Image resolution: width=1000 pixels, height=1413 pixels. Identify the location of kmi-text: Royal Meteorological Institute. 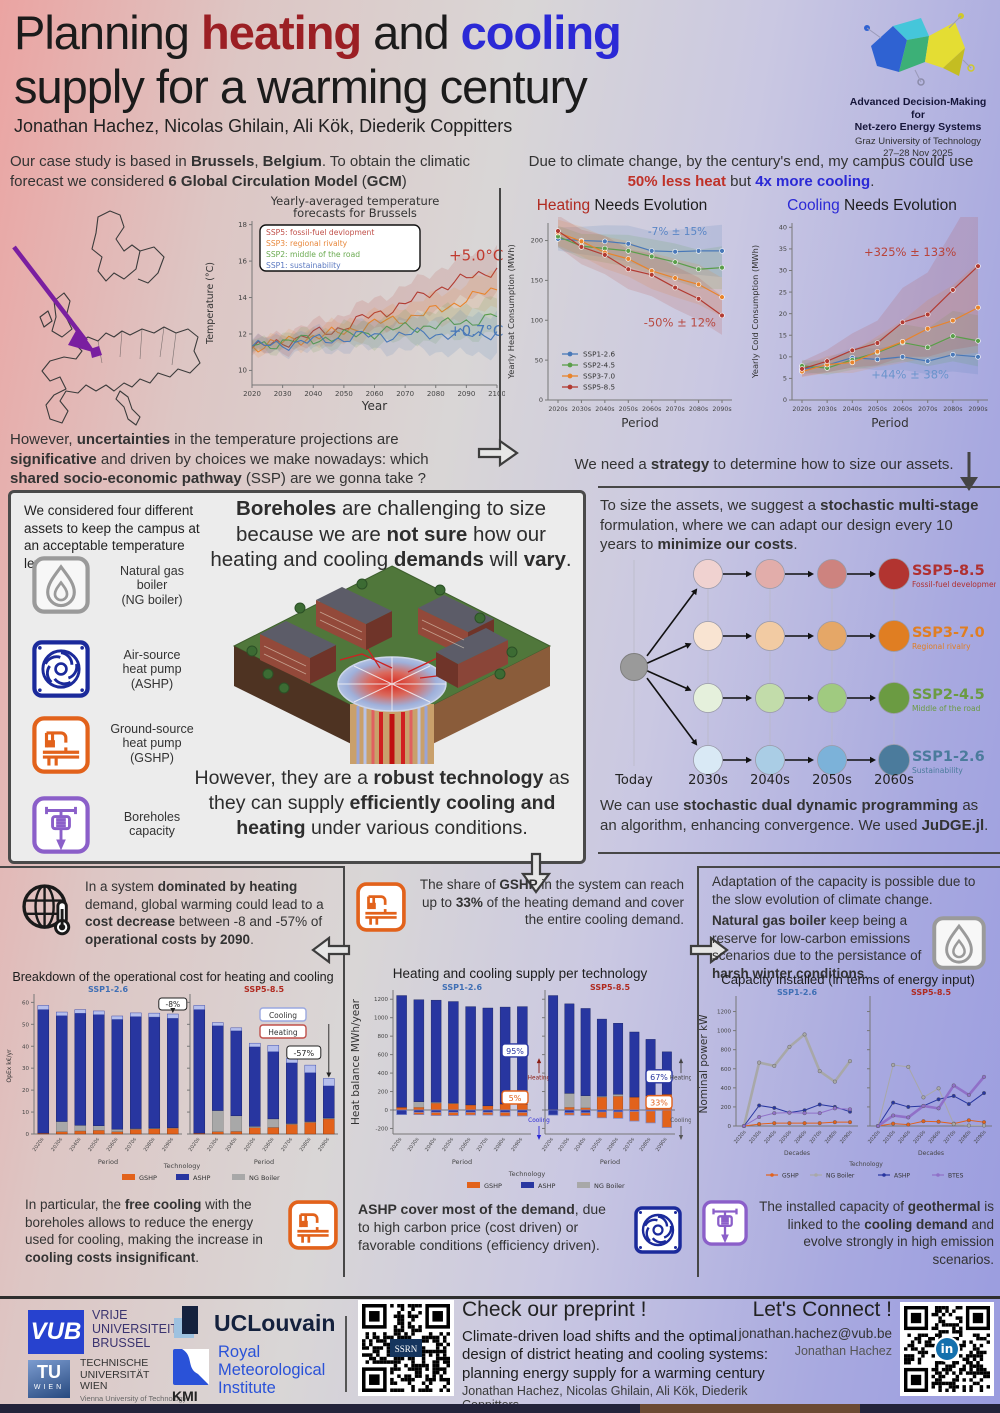
(272, 1370).